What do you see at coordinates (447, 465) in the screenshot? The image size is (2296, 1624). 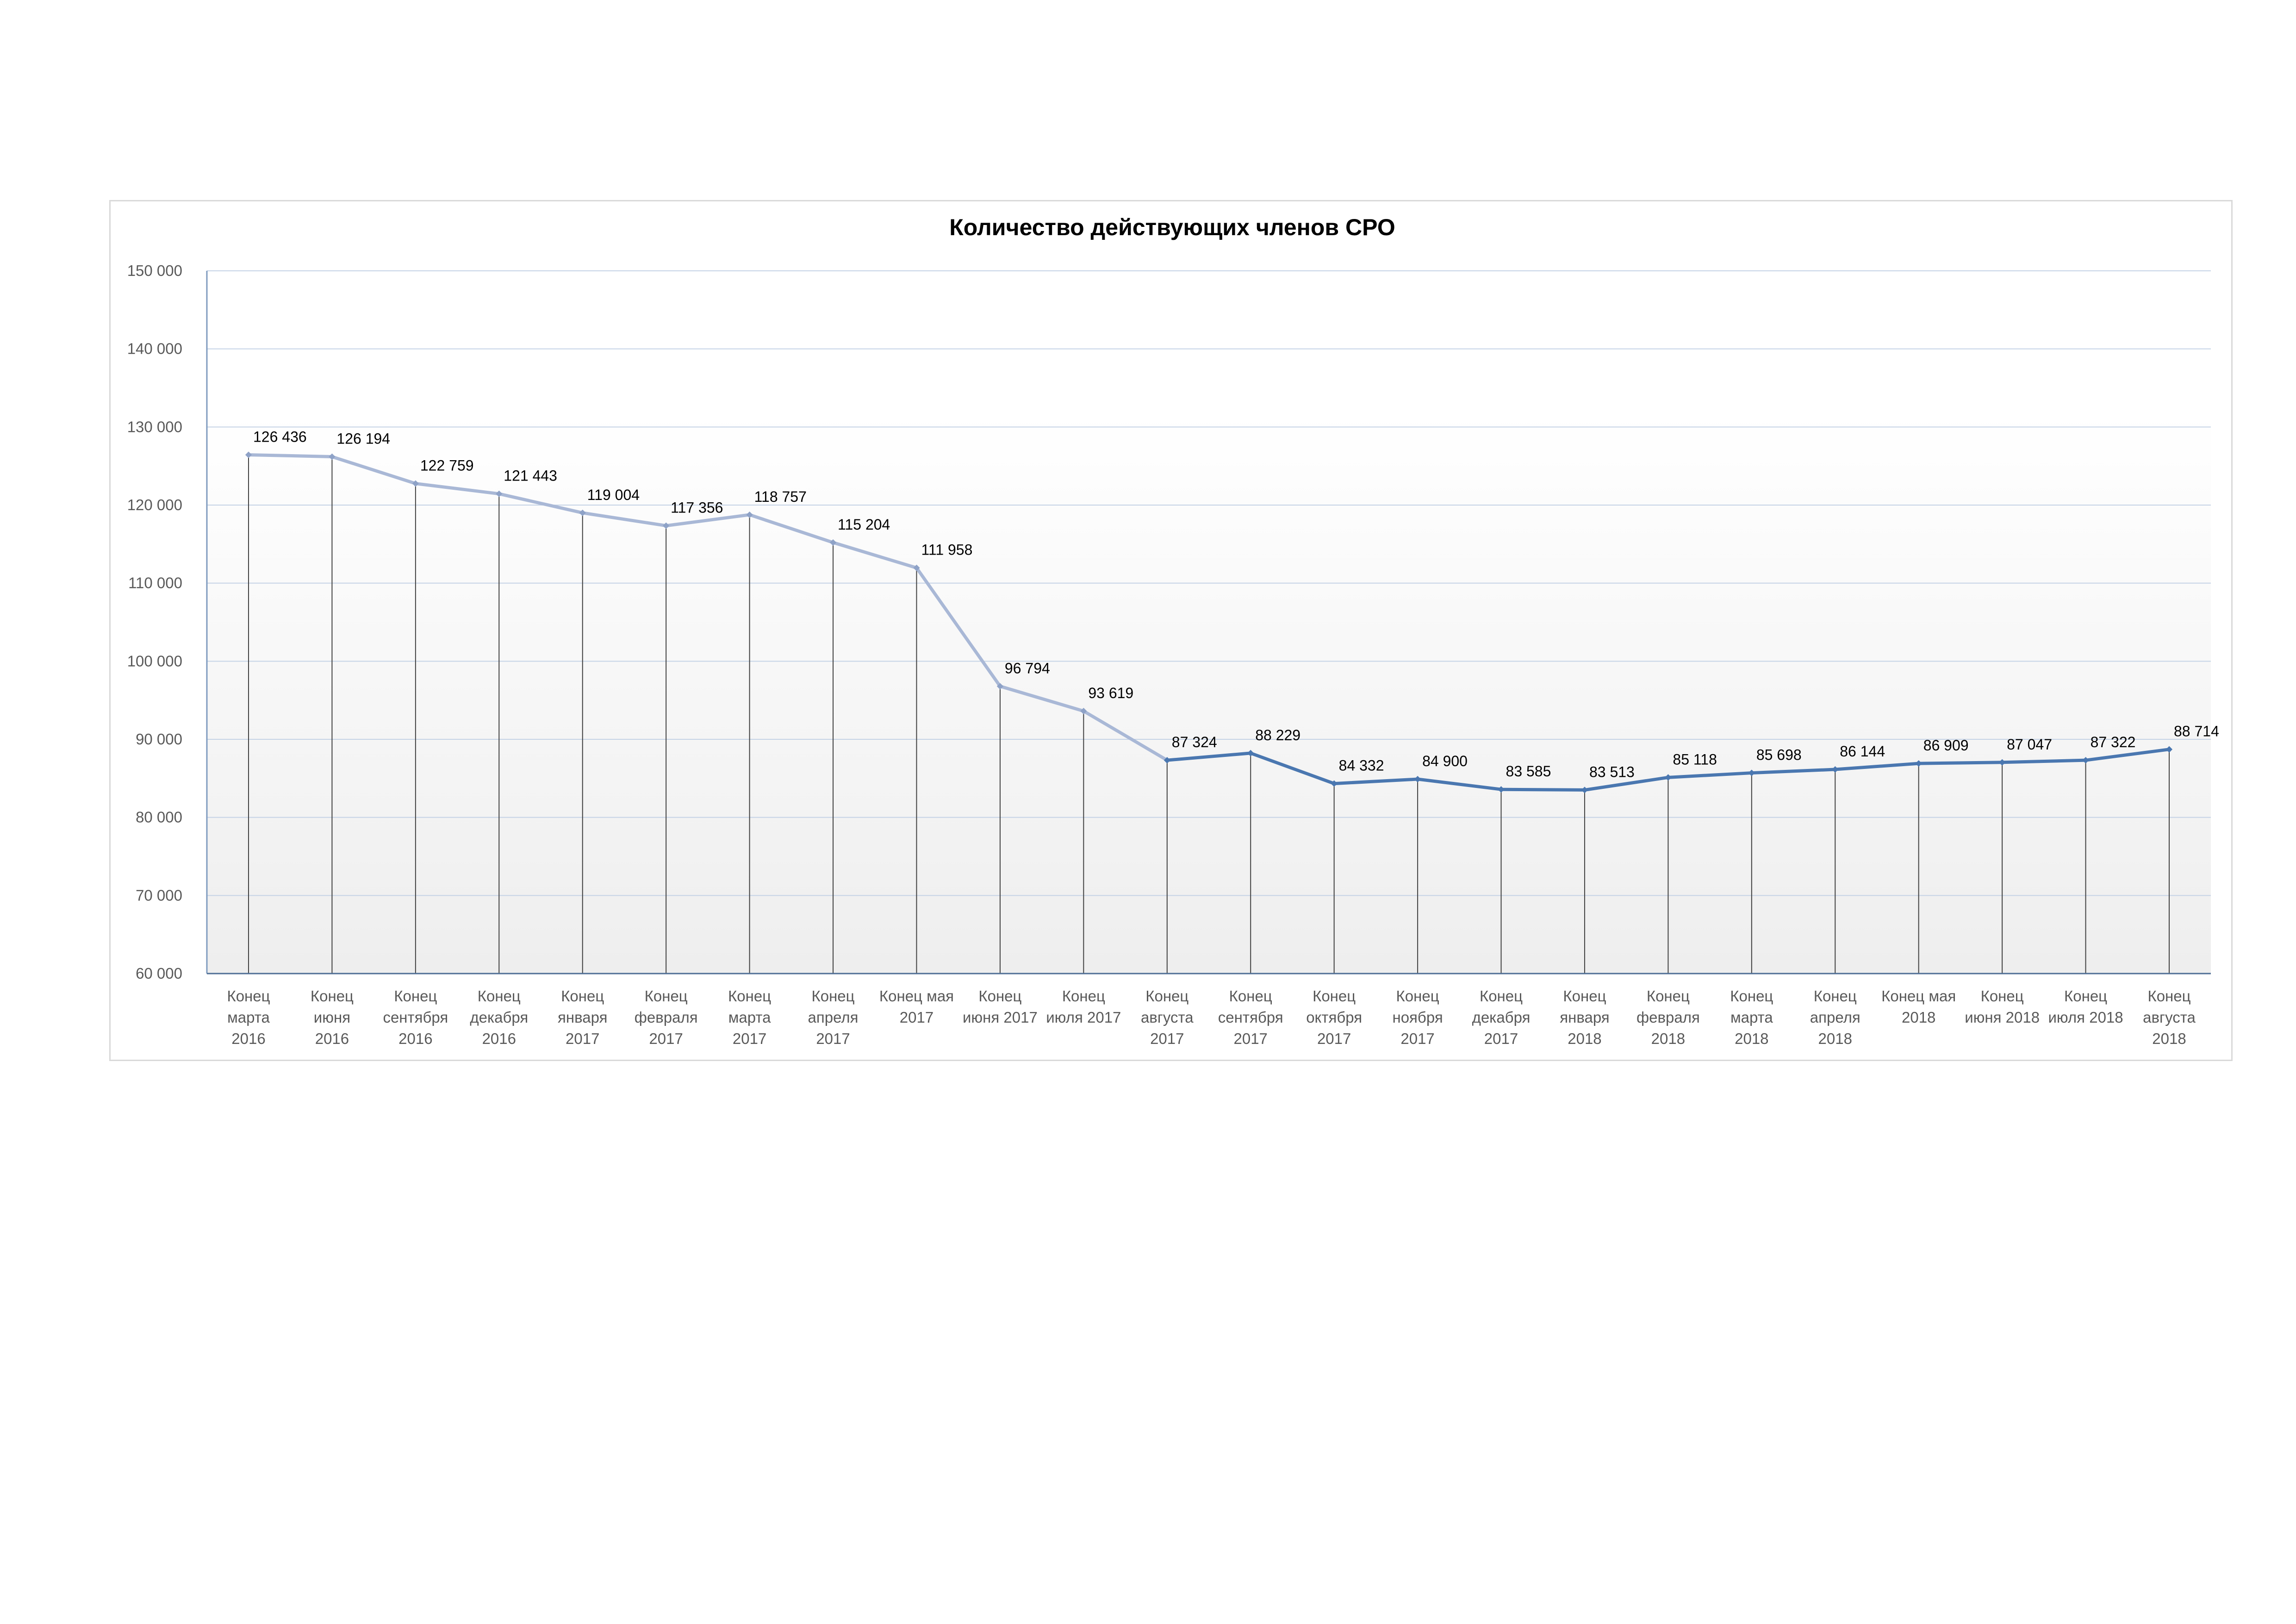 I see `data-label: 122 759` at bounding box center [447, 465].